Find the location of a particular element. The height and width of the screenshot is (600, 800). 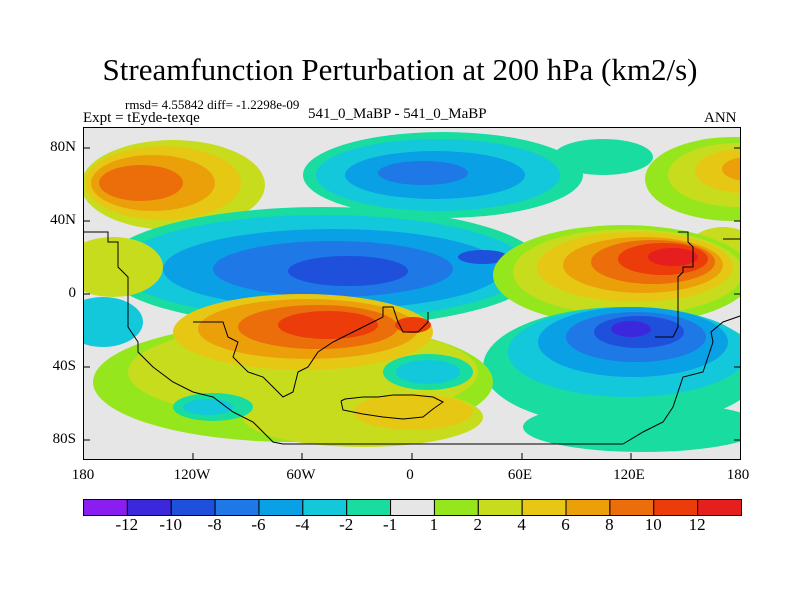

y-tick-label: 0 is located at coordinates (72, 293).